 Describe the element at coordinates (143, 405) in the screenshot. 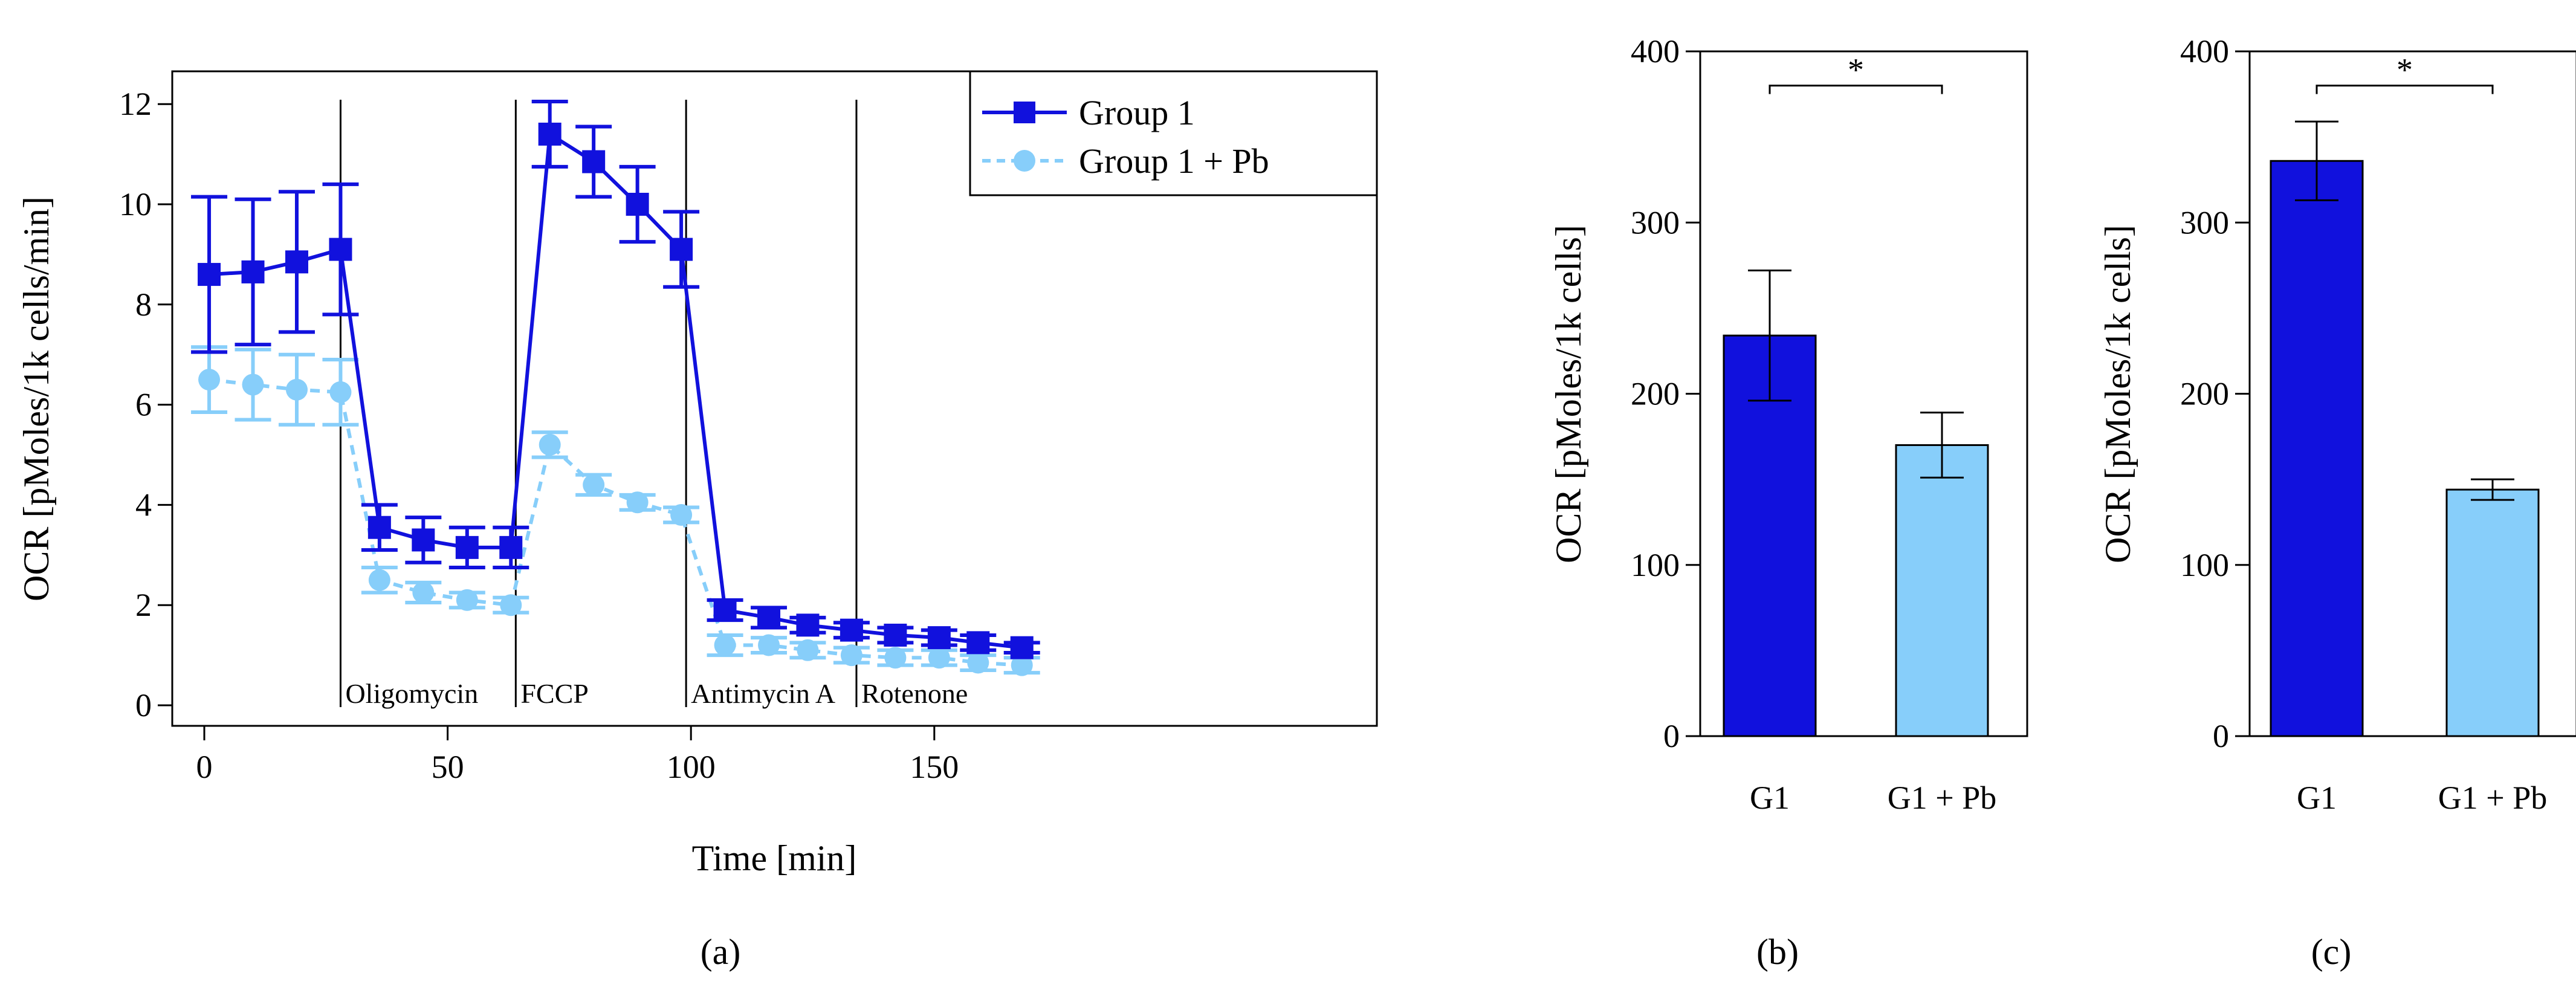

I see `y-tick-label-a: 6` at that location.